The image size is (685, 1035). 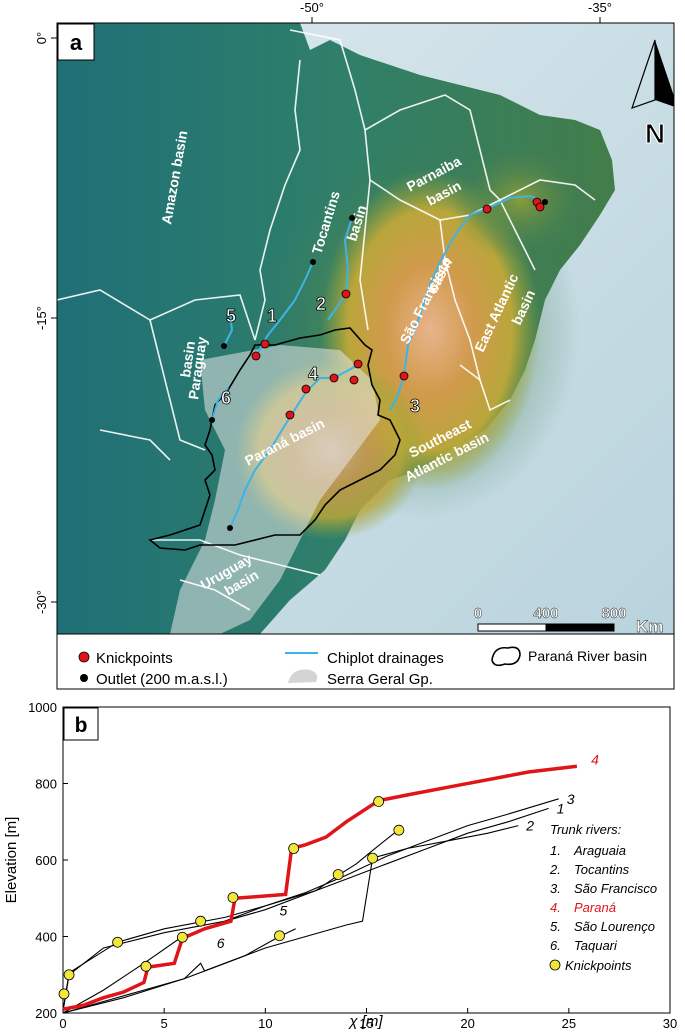 I want to click on lat-tick-15: -15°, so click(x=41, y=318).